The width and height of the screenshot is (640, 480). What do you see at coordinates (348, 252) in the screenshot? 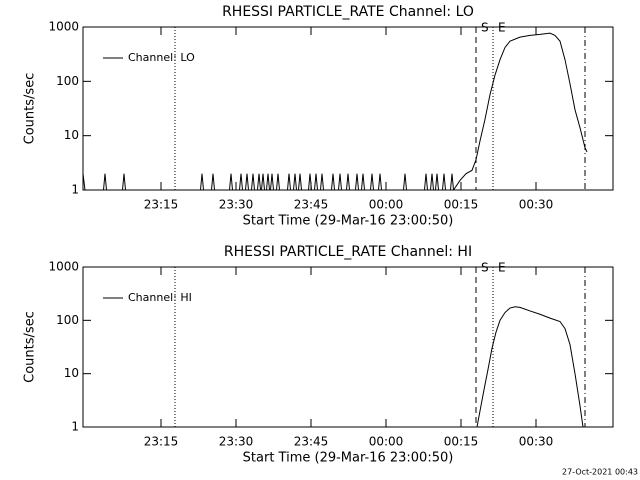
I see `chart-title: RHESSI PARTICLE_RATE Channel: HI` at bounding box center [348, 252].